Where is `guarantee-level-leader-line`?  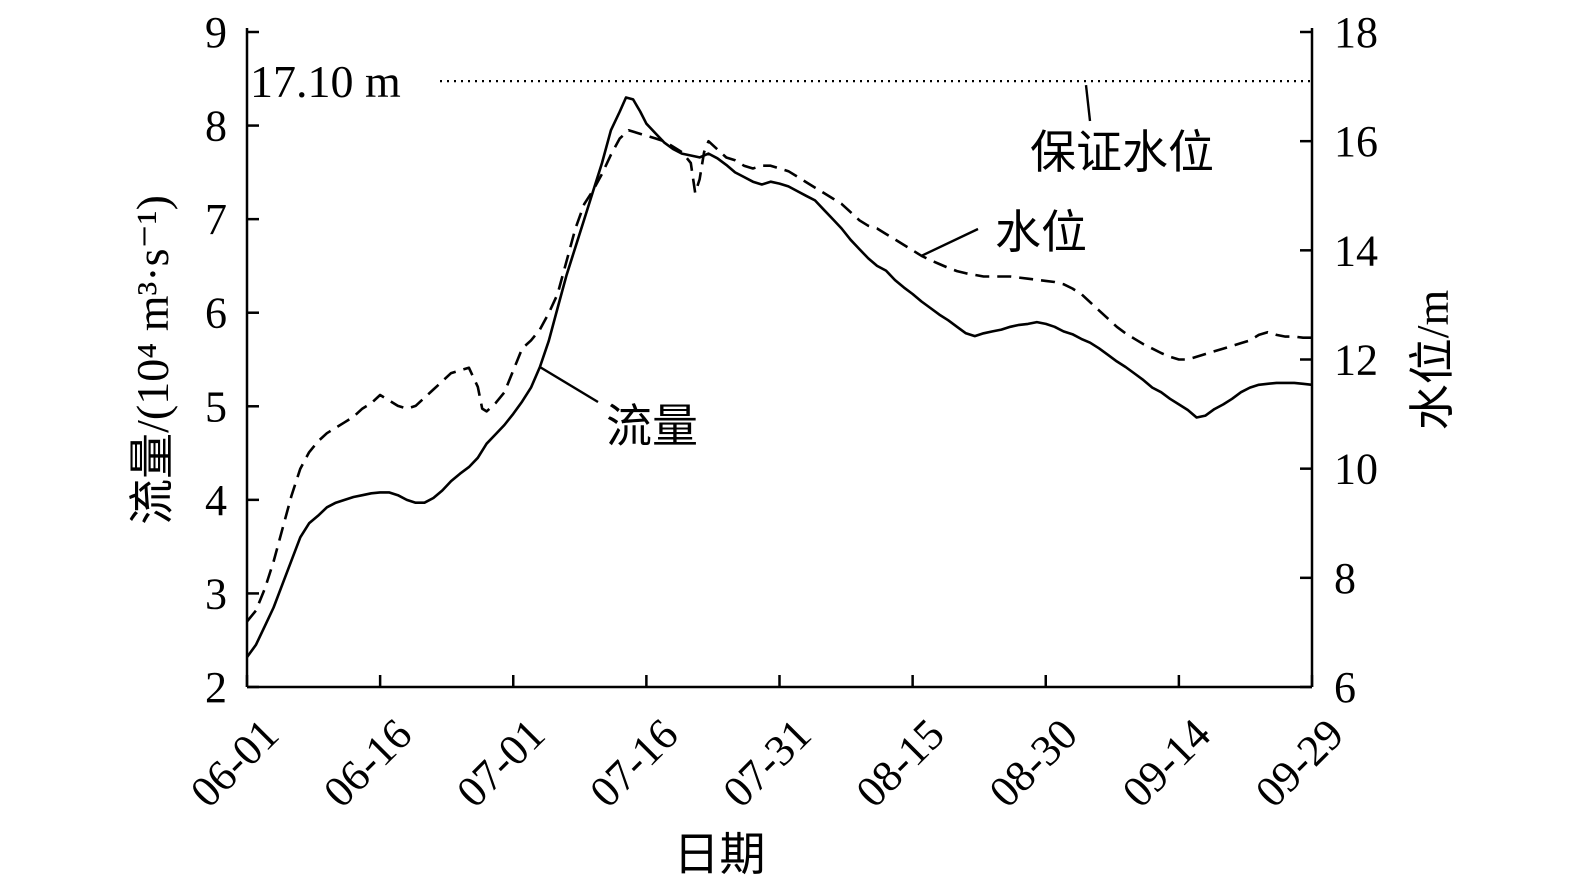 guarantee-level-leader-line is located at coordinates (1088, 103).